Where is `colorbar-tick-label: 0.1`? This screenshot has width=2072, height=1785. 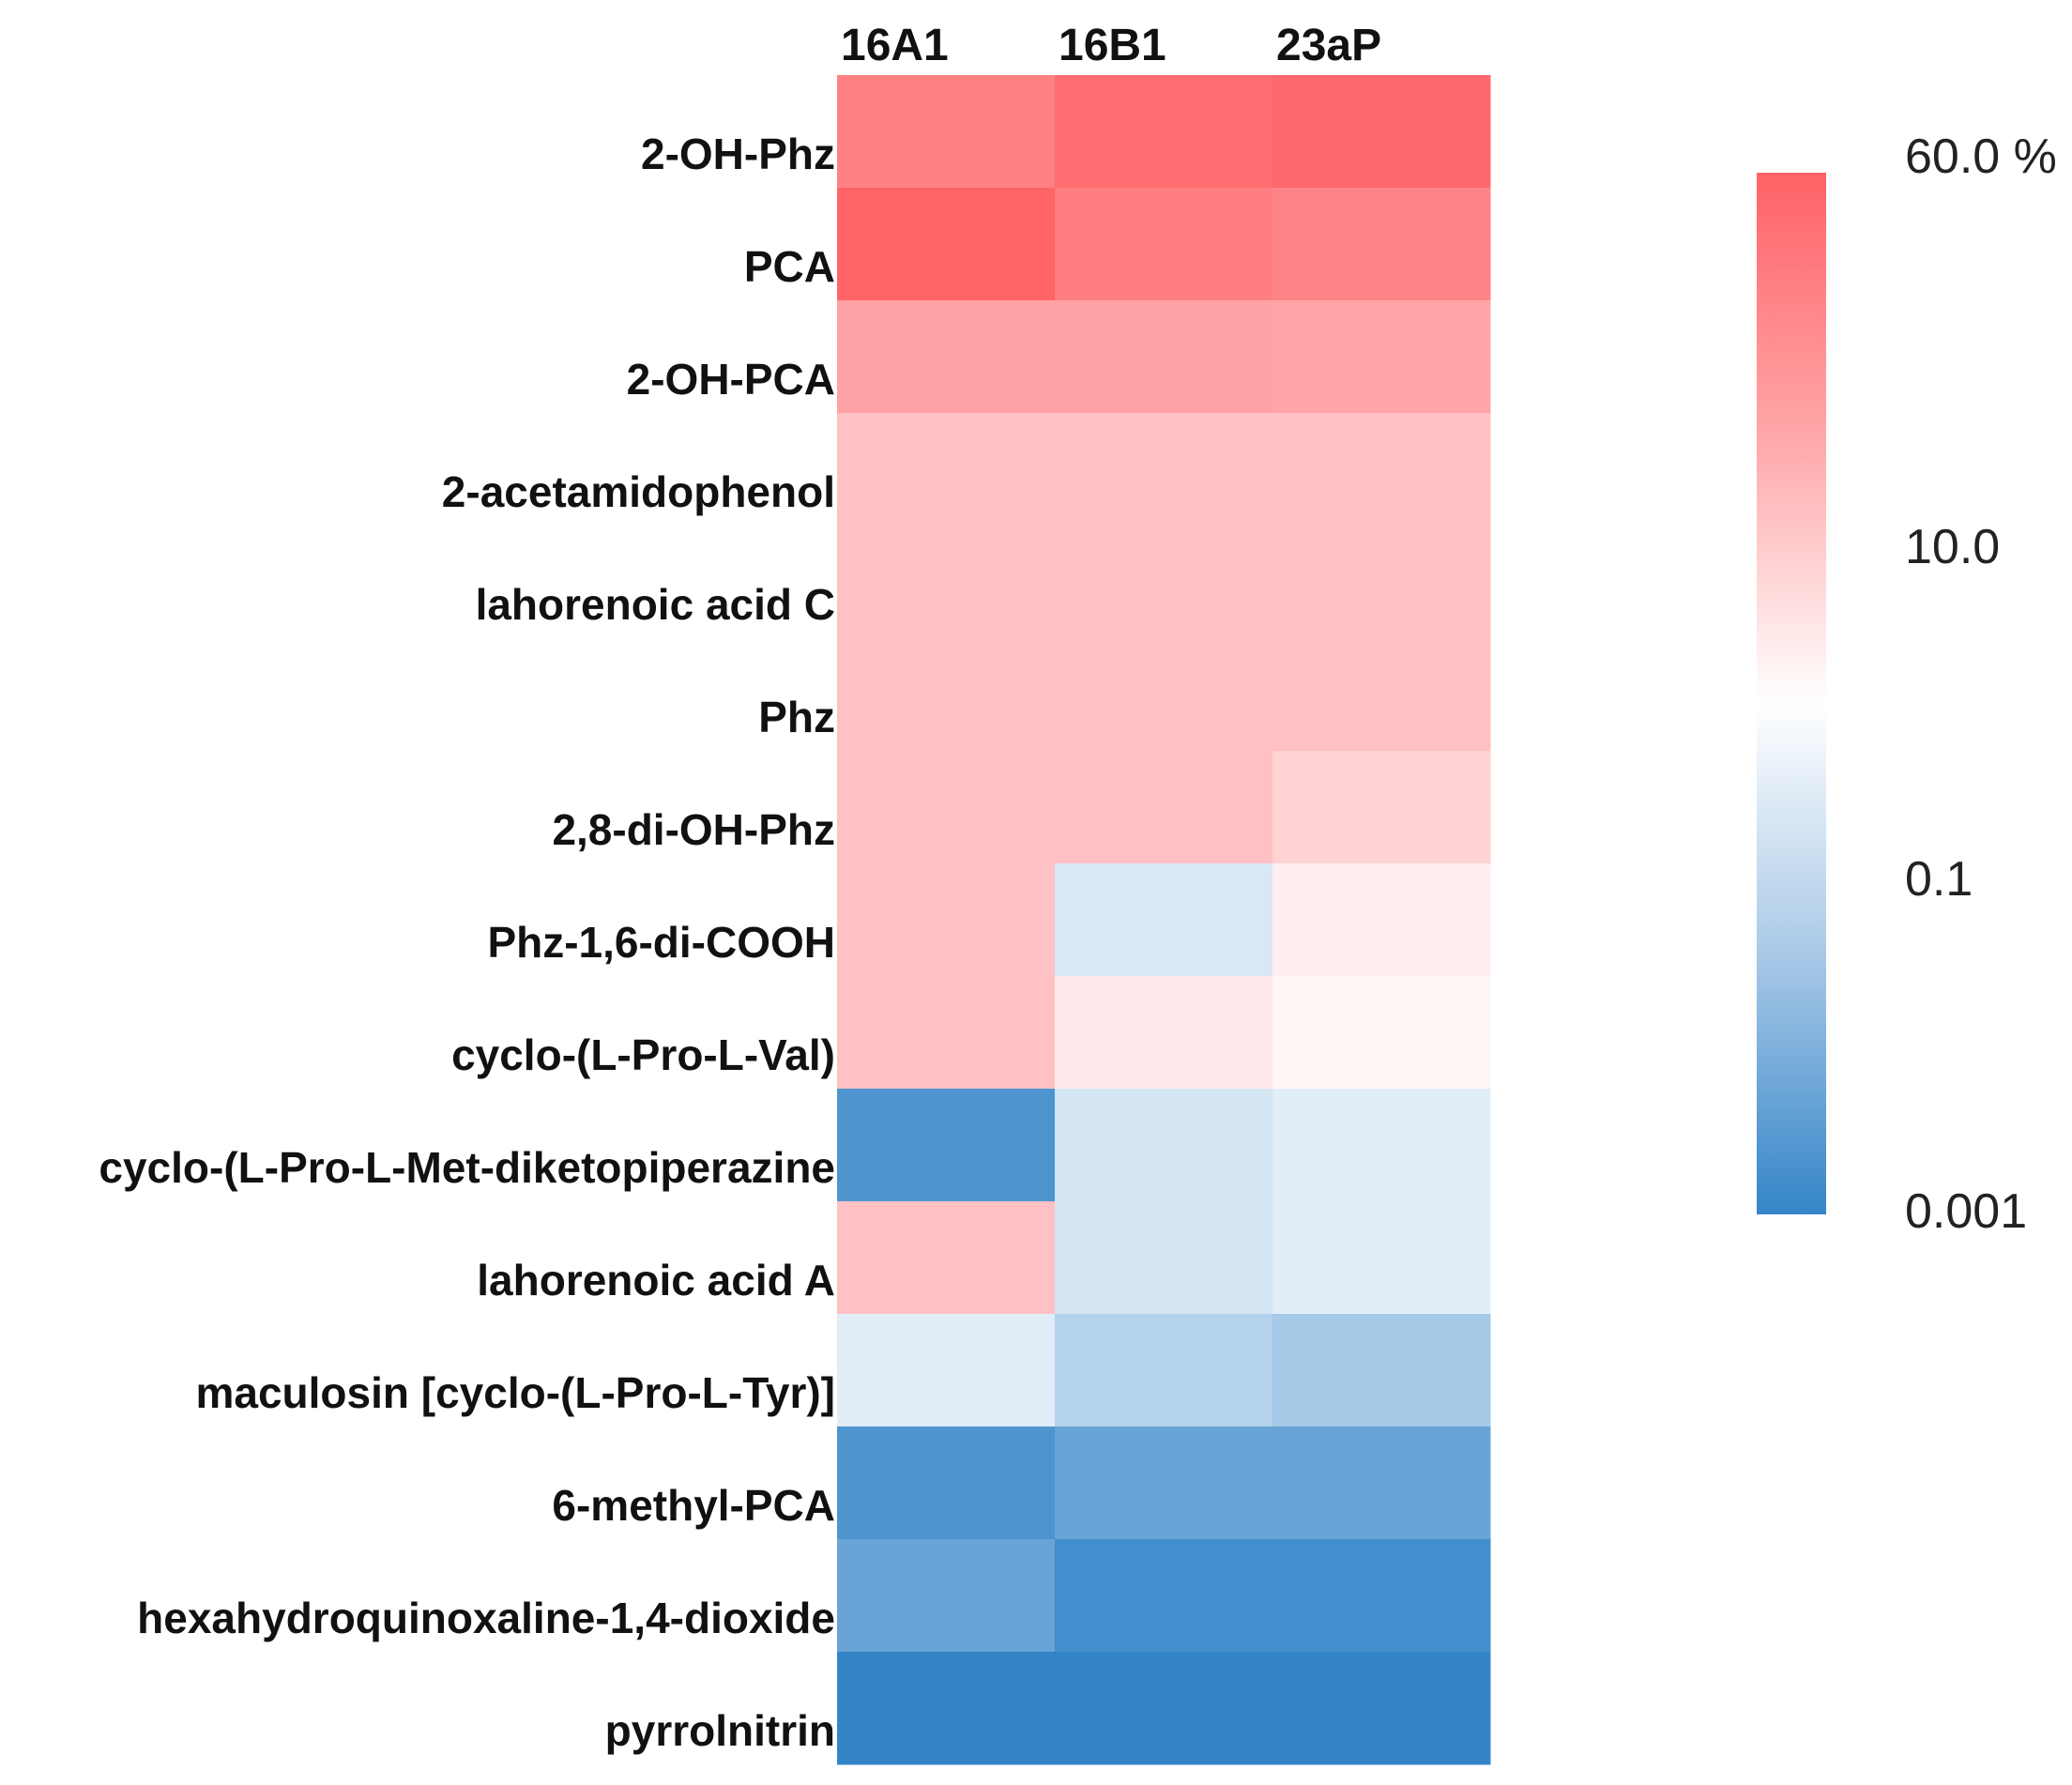
colorbar-tick-label: 0.1 is located at coordinates (1939, 880).